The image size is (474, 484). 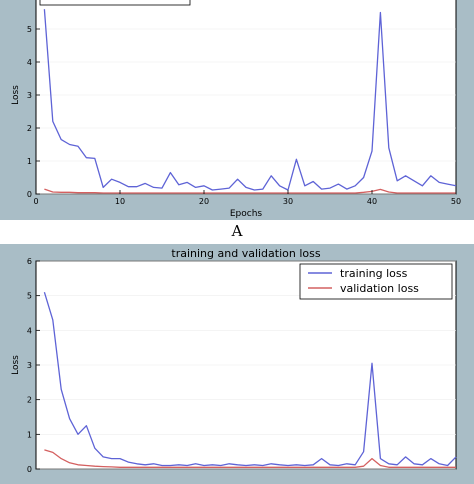 What do you see at coordinates (29, 434) in the screenshot?
I see `chart-b-y-tick-label: 1` at bounding box center [29, 434].